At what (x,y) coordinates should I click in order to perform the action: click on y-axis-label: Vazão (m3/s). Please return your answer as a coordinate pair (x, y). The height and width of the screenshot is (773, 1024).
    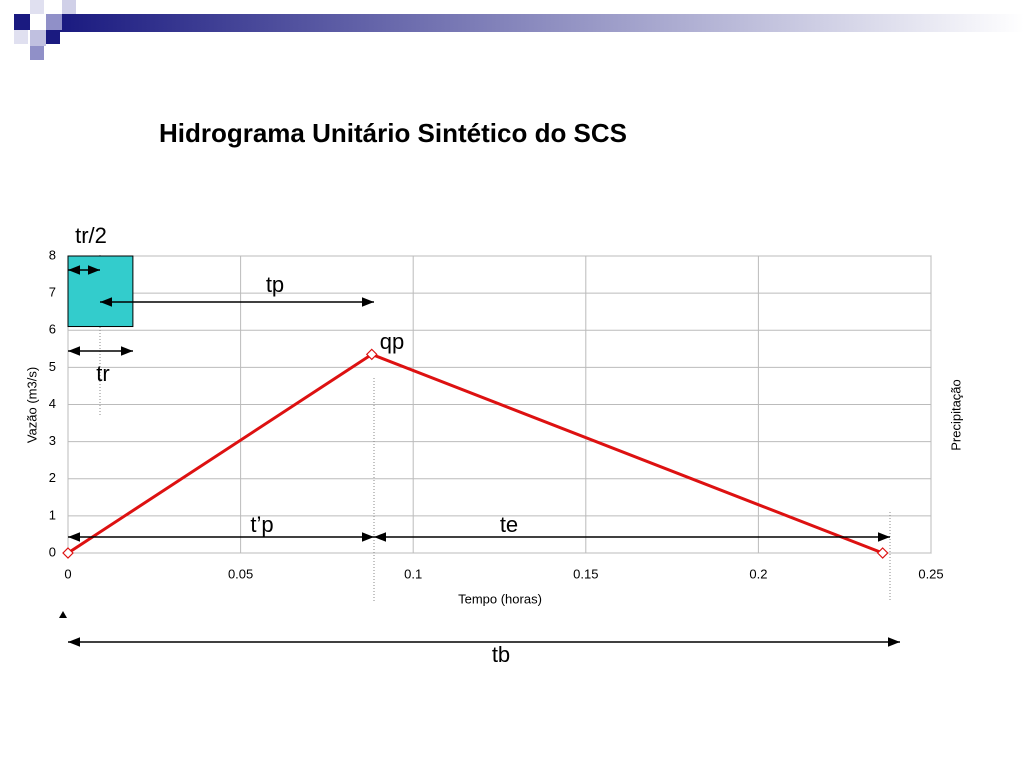
    Looking at the image, I should click on (31, 405).